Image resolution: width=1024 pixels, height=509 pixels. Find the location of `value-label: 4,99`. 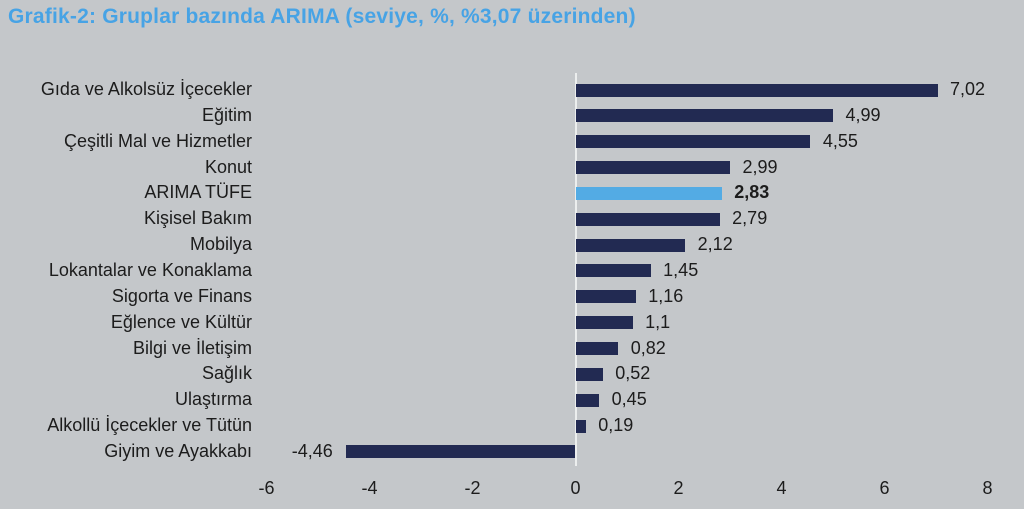

value-label: 4,99 is located at coordinates (863, 114).